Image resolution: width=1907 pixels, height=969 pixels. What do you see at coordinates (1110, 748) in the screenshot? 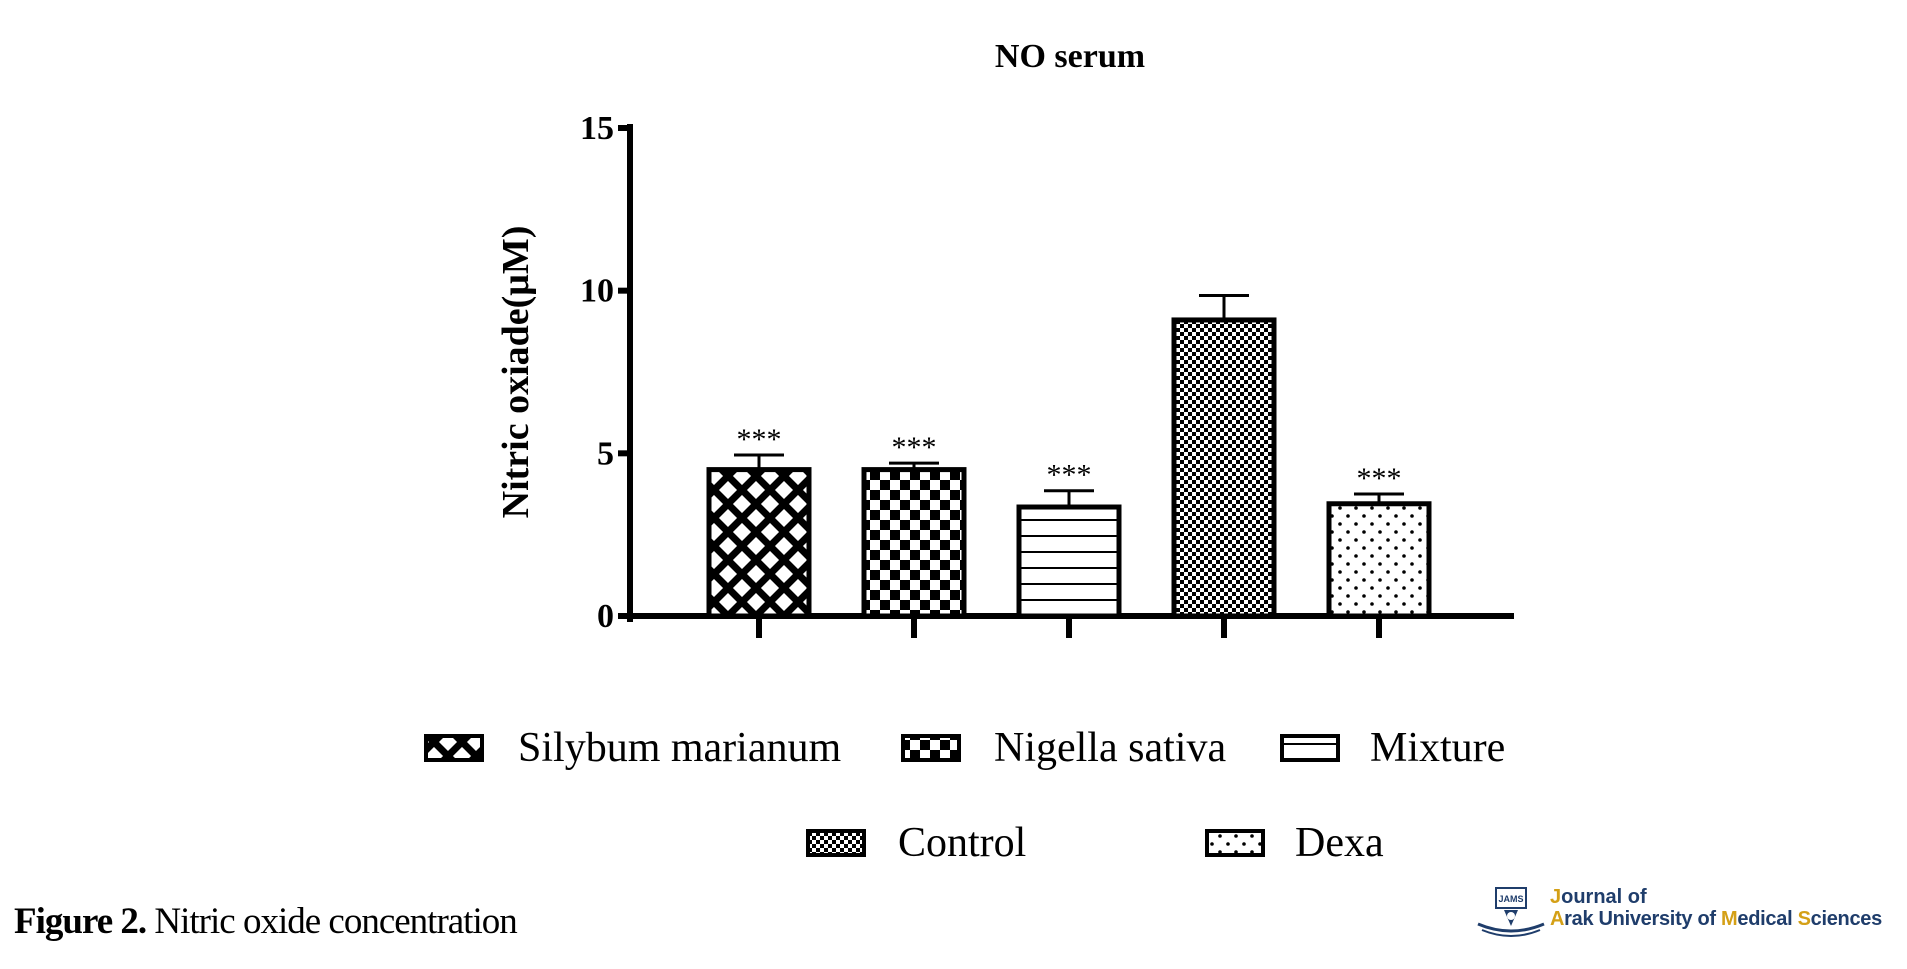
I see `legend-label: Nigella sativa` at bounding box center [1110, 748].